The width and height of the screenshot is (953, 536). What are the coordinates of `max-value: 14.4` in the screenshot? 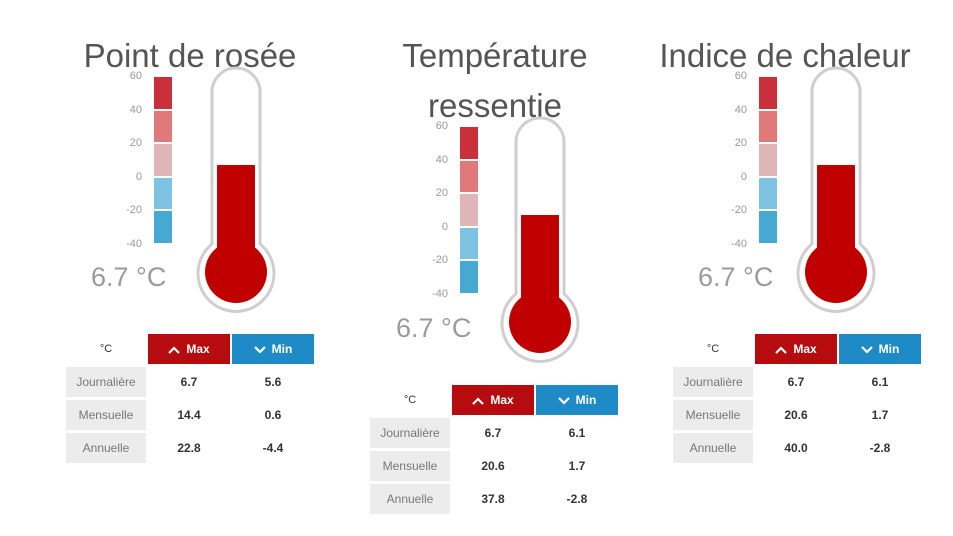 It's located at (189, 415).